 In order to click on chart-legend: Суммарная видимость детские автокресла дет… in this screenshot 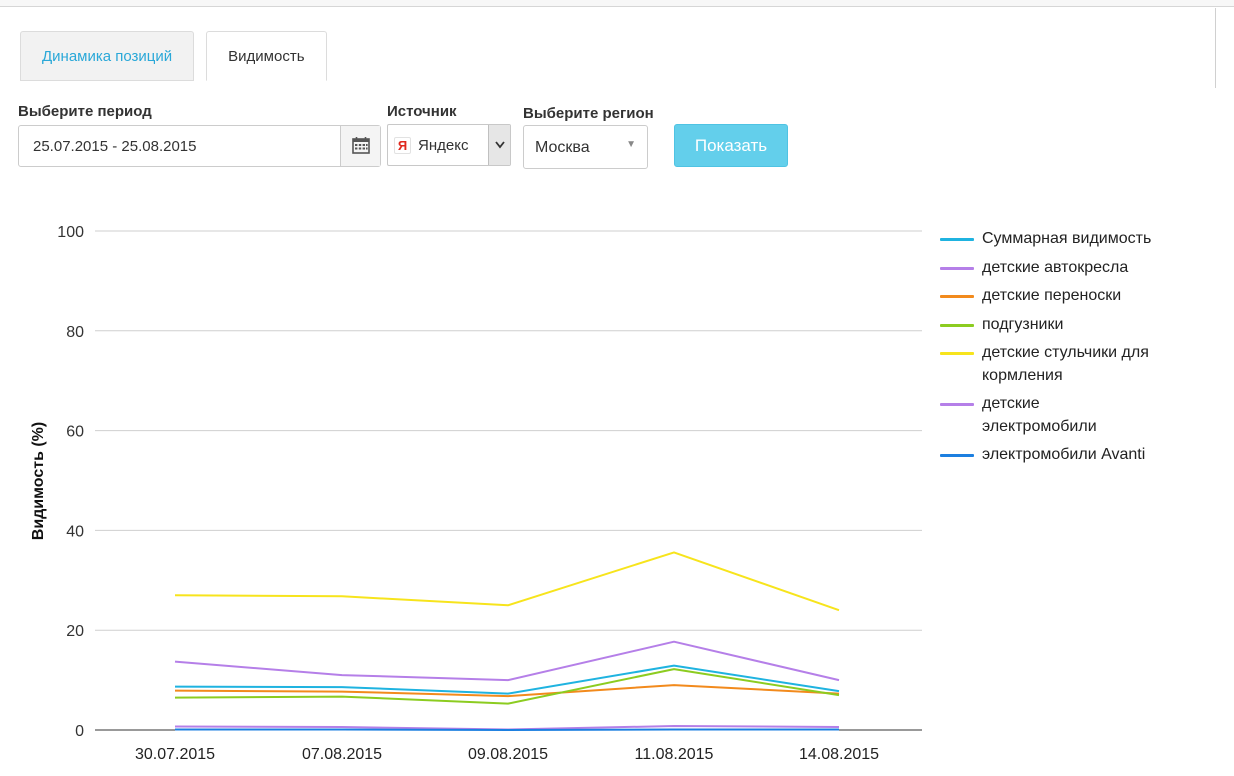, I will do `click(1047, 350)`.